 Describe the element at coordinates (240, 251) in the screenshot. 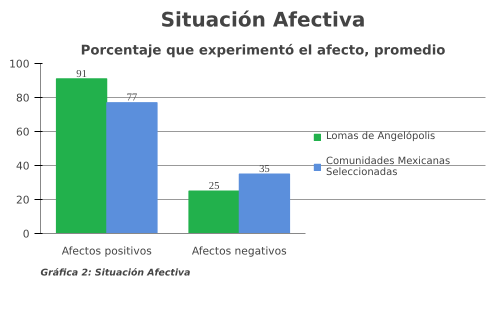

I see `x-tick-label: Afectos negativos` at that location.